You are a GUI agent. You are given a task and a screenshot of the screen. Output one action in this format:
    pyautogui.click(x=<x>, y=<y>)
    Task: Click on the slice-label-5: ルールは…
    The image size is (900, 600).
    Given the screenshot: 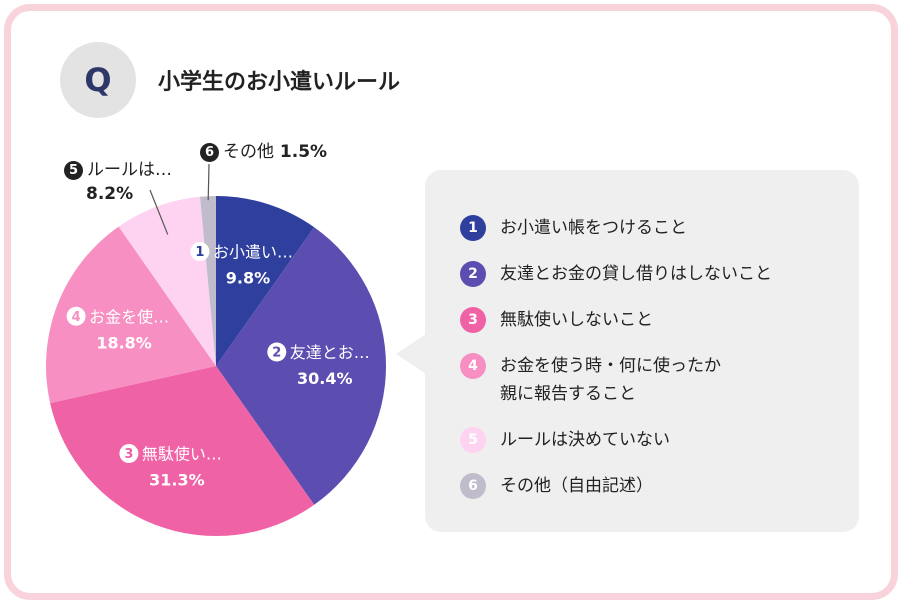 What is the action you would take?
    pyautogui.click(x=129, y=170)
    